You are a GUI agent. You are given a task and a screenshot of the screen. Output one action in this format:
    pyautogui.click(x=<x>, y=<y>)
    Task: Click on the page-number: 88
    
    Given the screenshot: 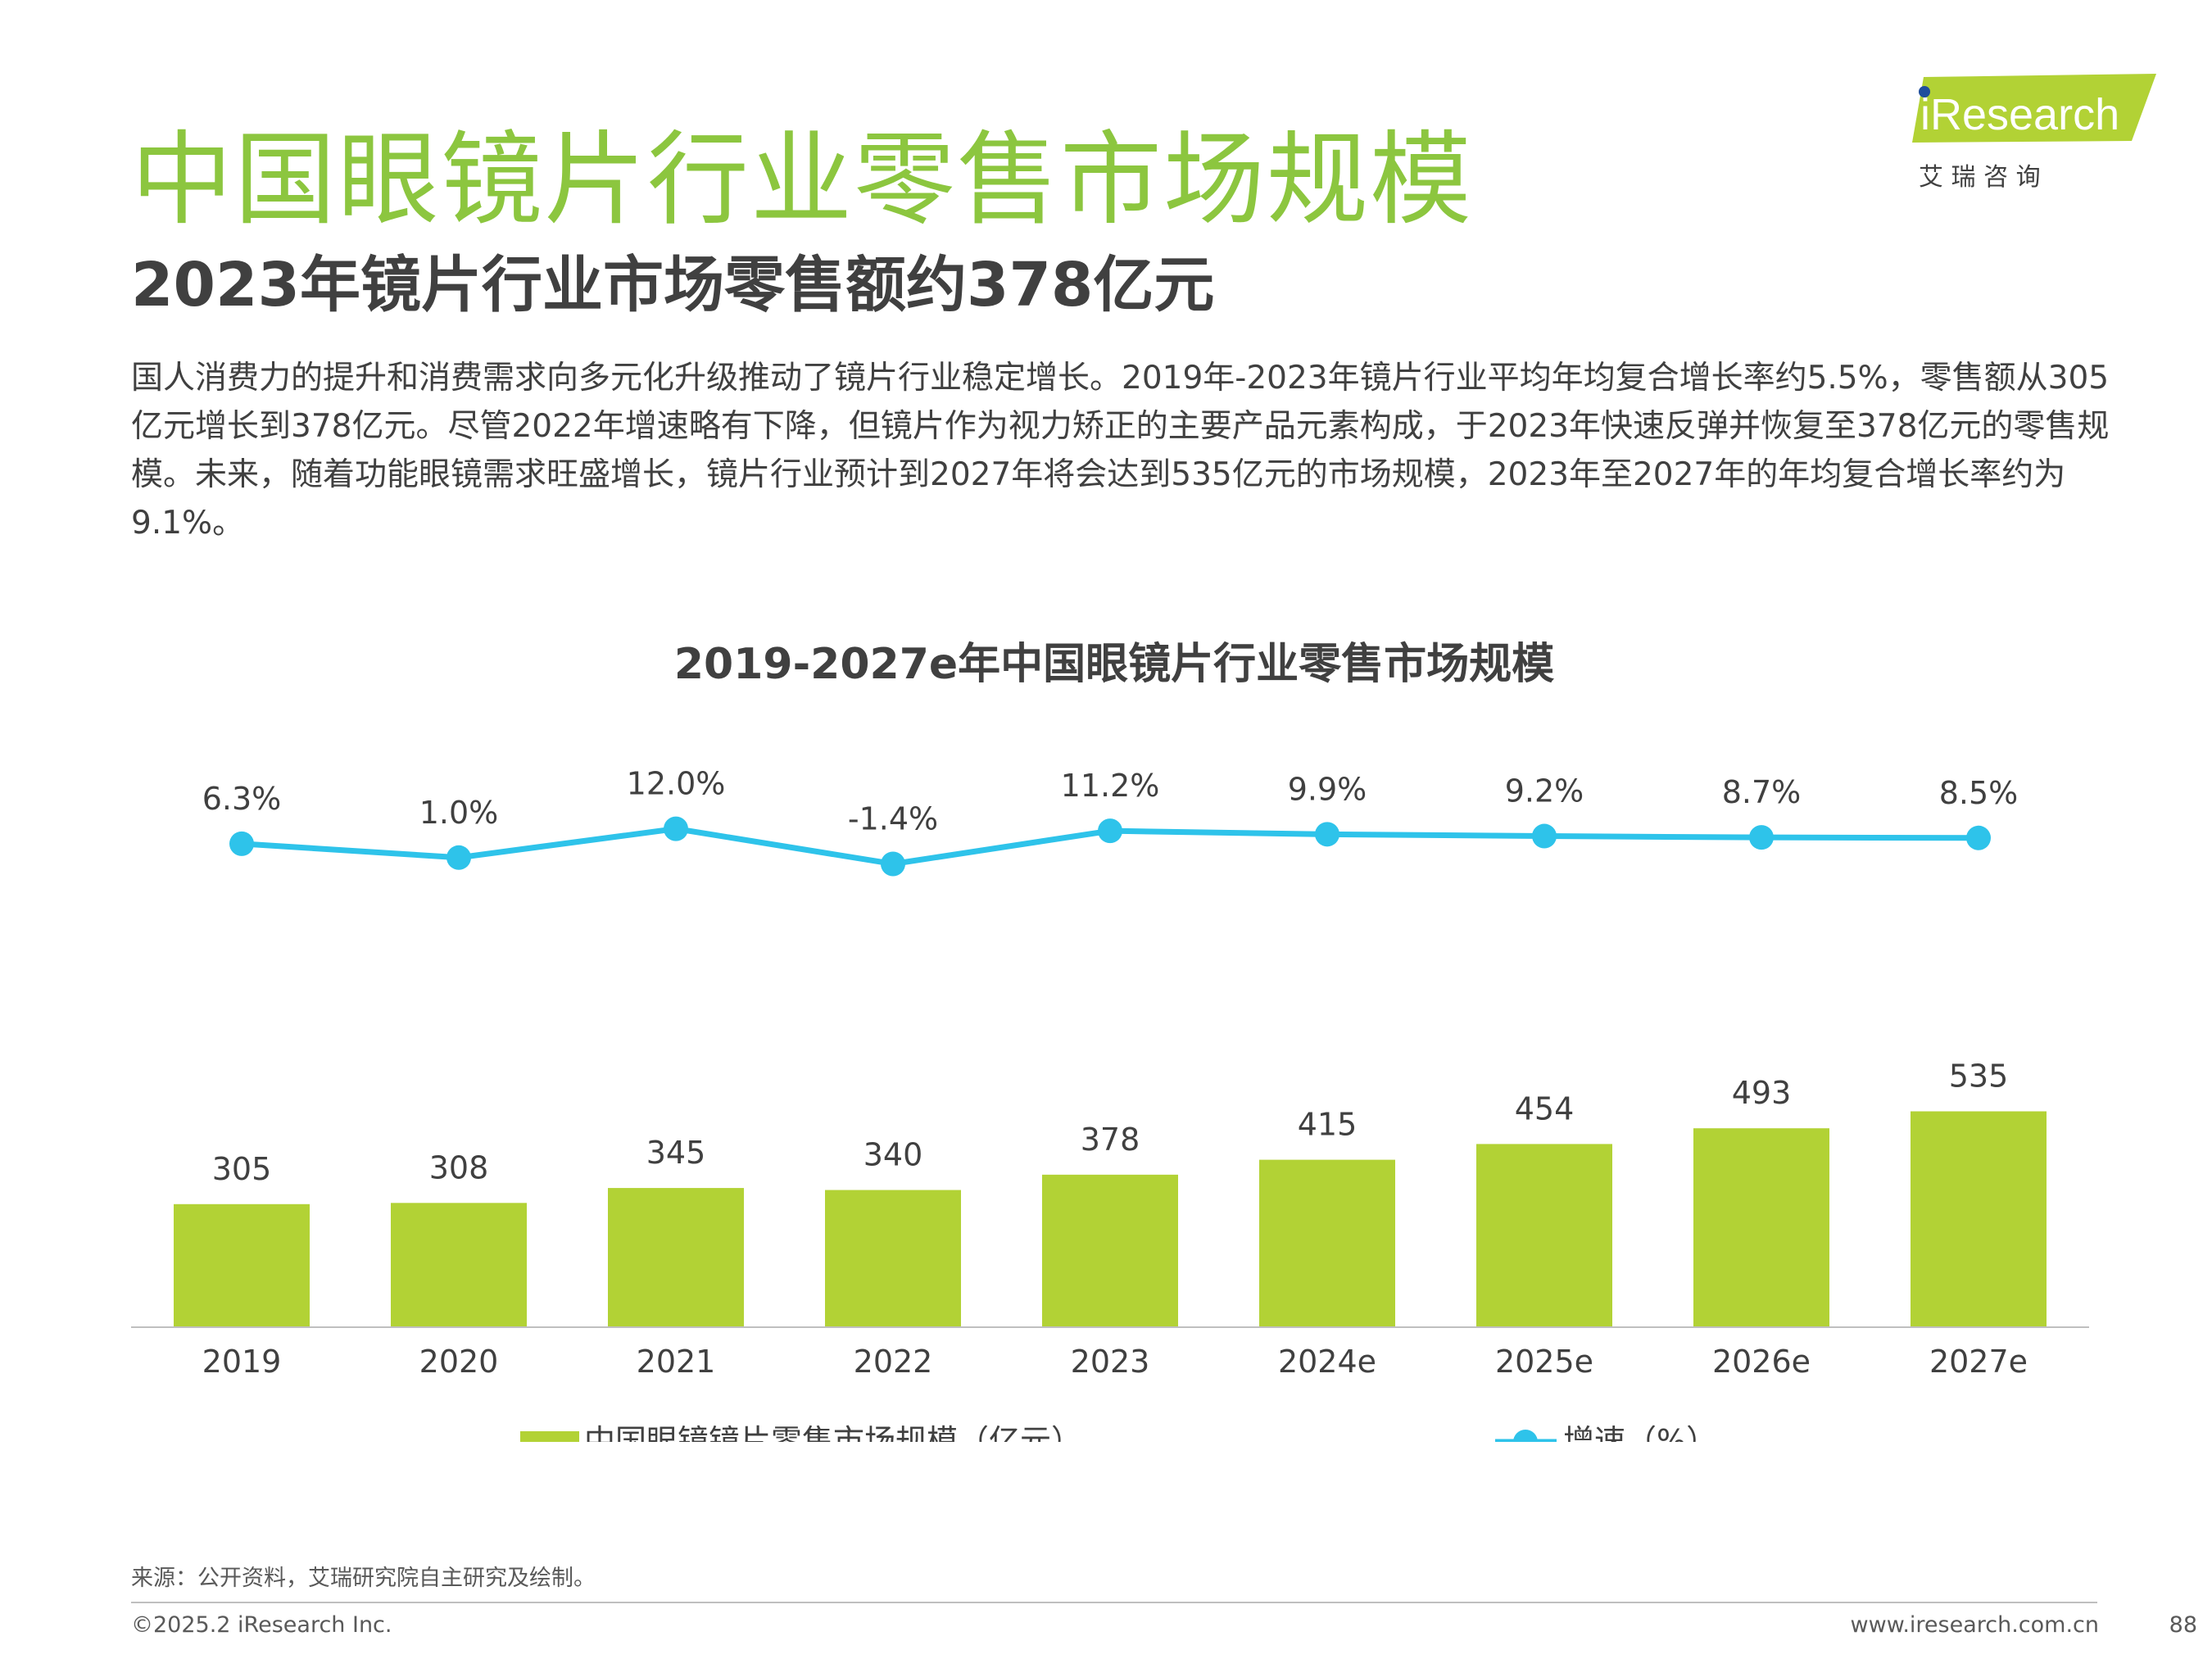 What is the action you would take?
    pyautogui.click(x=2183, y=1625)
    